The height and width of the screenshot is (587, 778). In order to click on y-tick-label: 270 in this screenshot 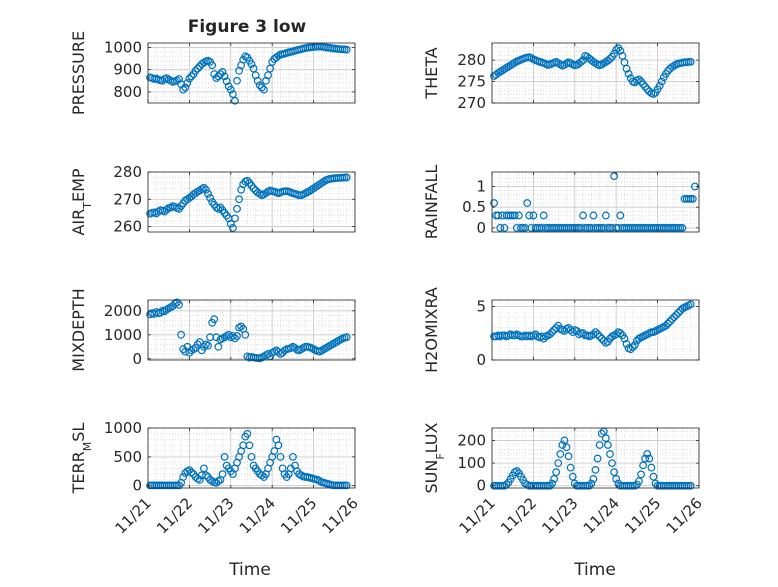, I will do `click(471, 103)`.